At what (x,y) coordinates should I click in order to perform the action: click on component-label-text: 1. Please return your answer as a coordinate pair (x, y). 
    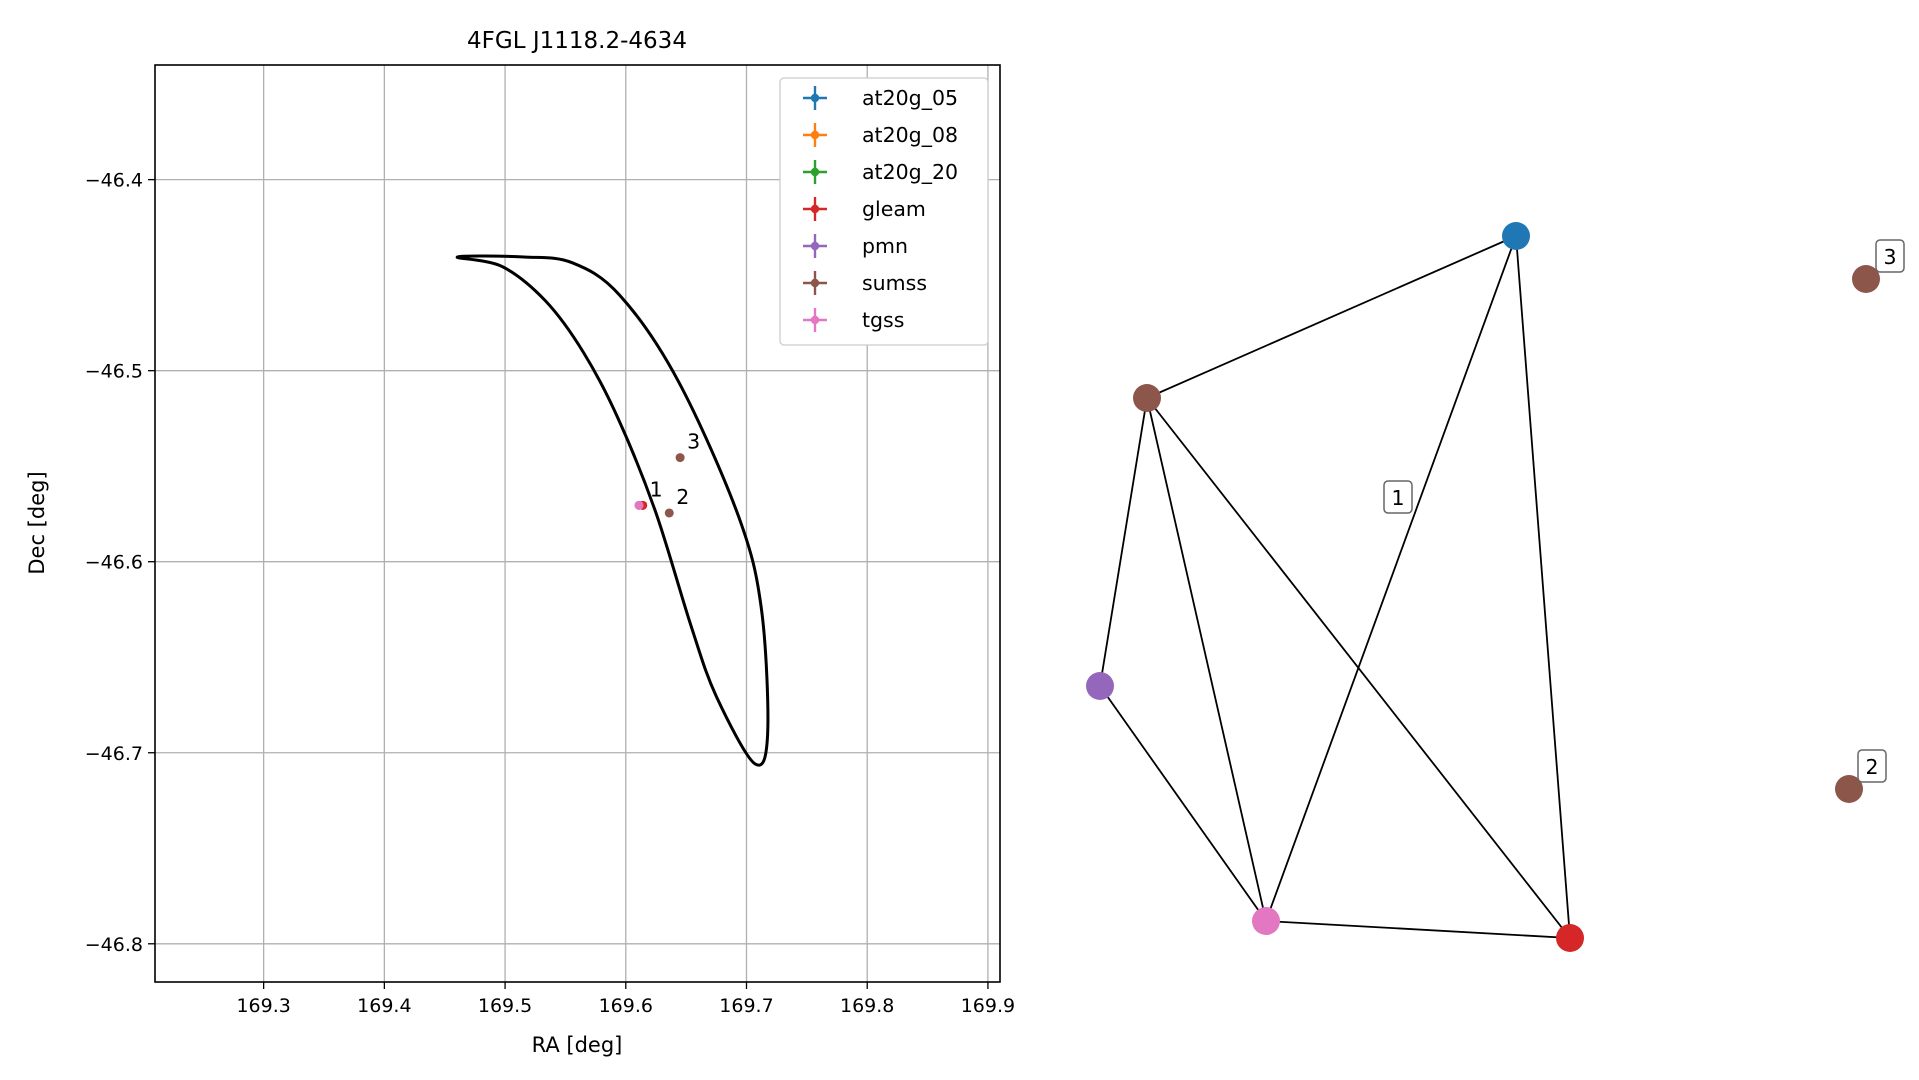
    Looking at the image, I should click on (1397, 498).